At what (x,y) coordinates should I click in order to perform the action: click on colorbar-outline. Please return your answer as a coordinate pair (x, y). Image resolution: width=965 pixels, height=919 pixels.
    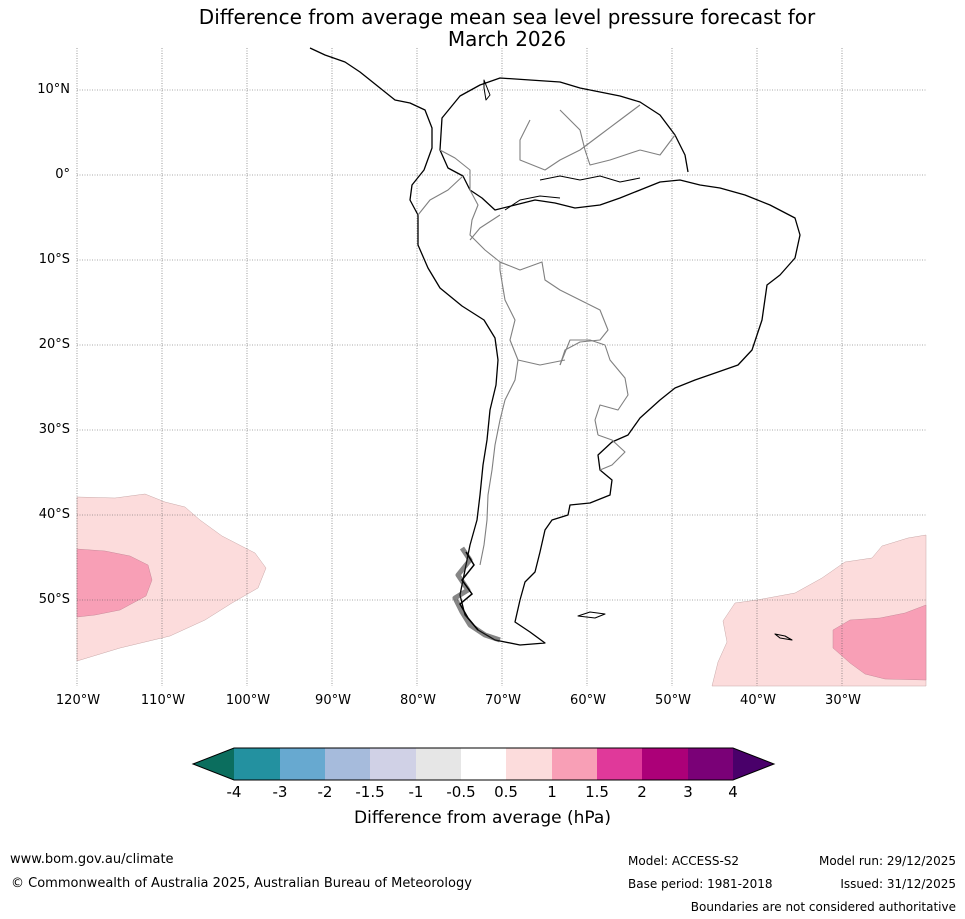
    Looking at the image, I should click on (483, 764).